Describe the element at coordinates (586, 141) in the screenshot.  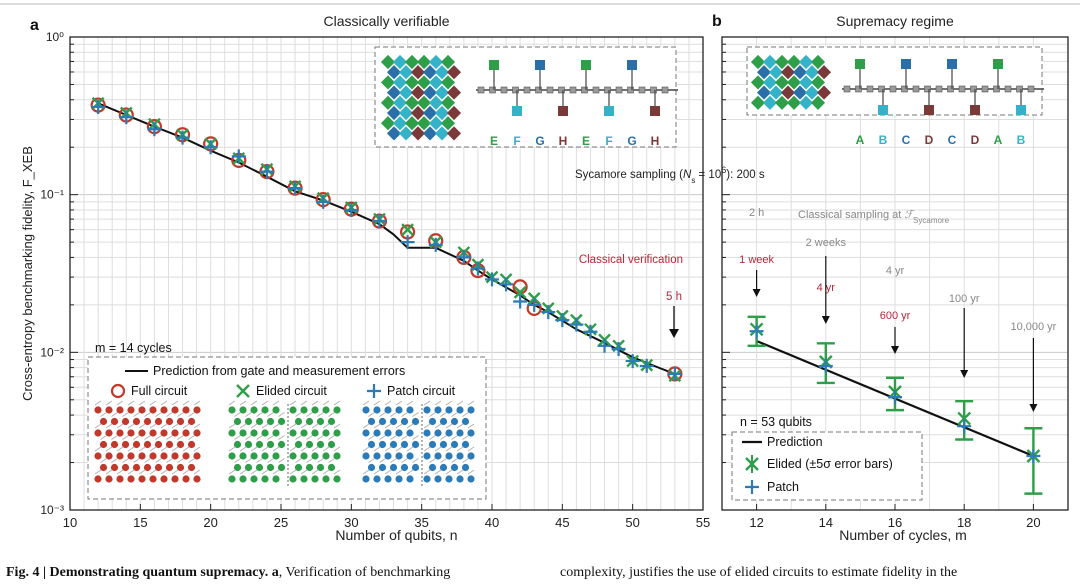
I see `panel-a-inset-gate-letter: E` at that location.